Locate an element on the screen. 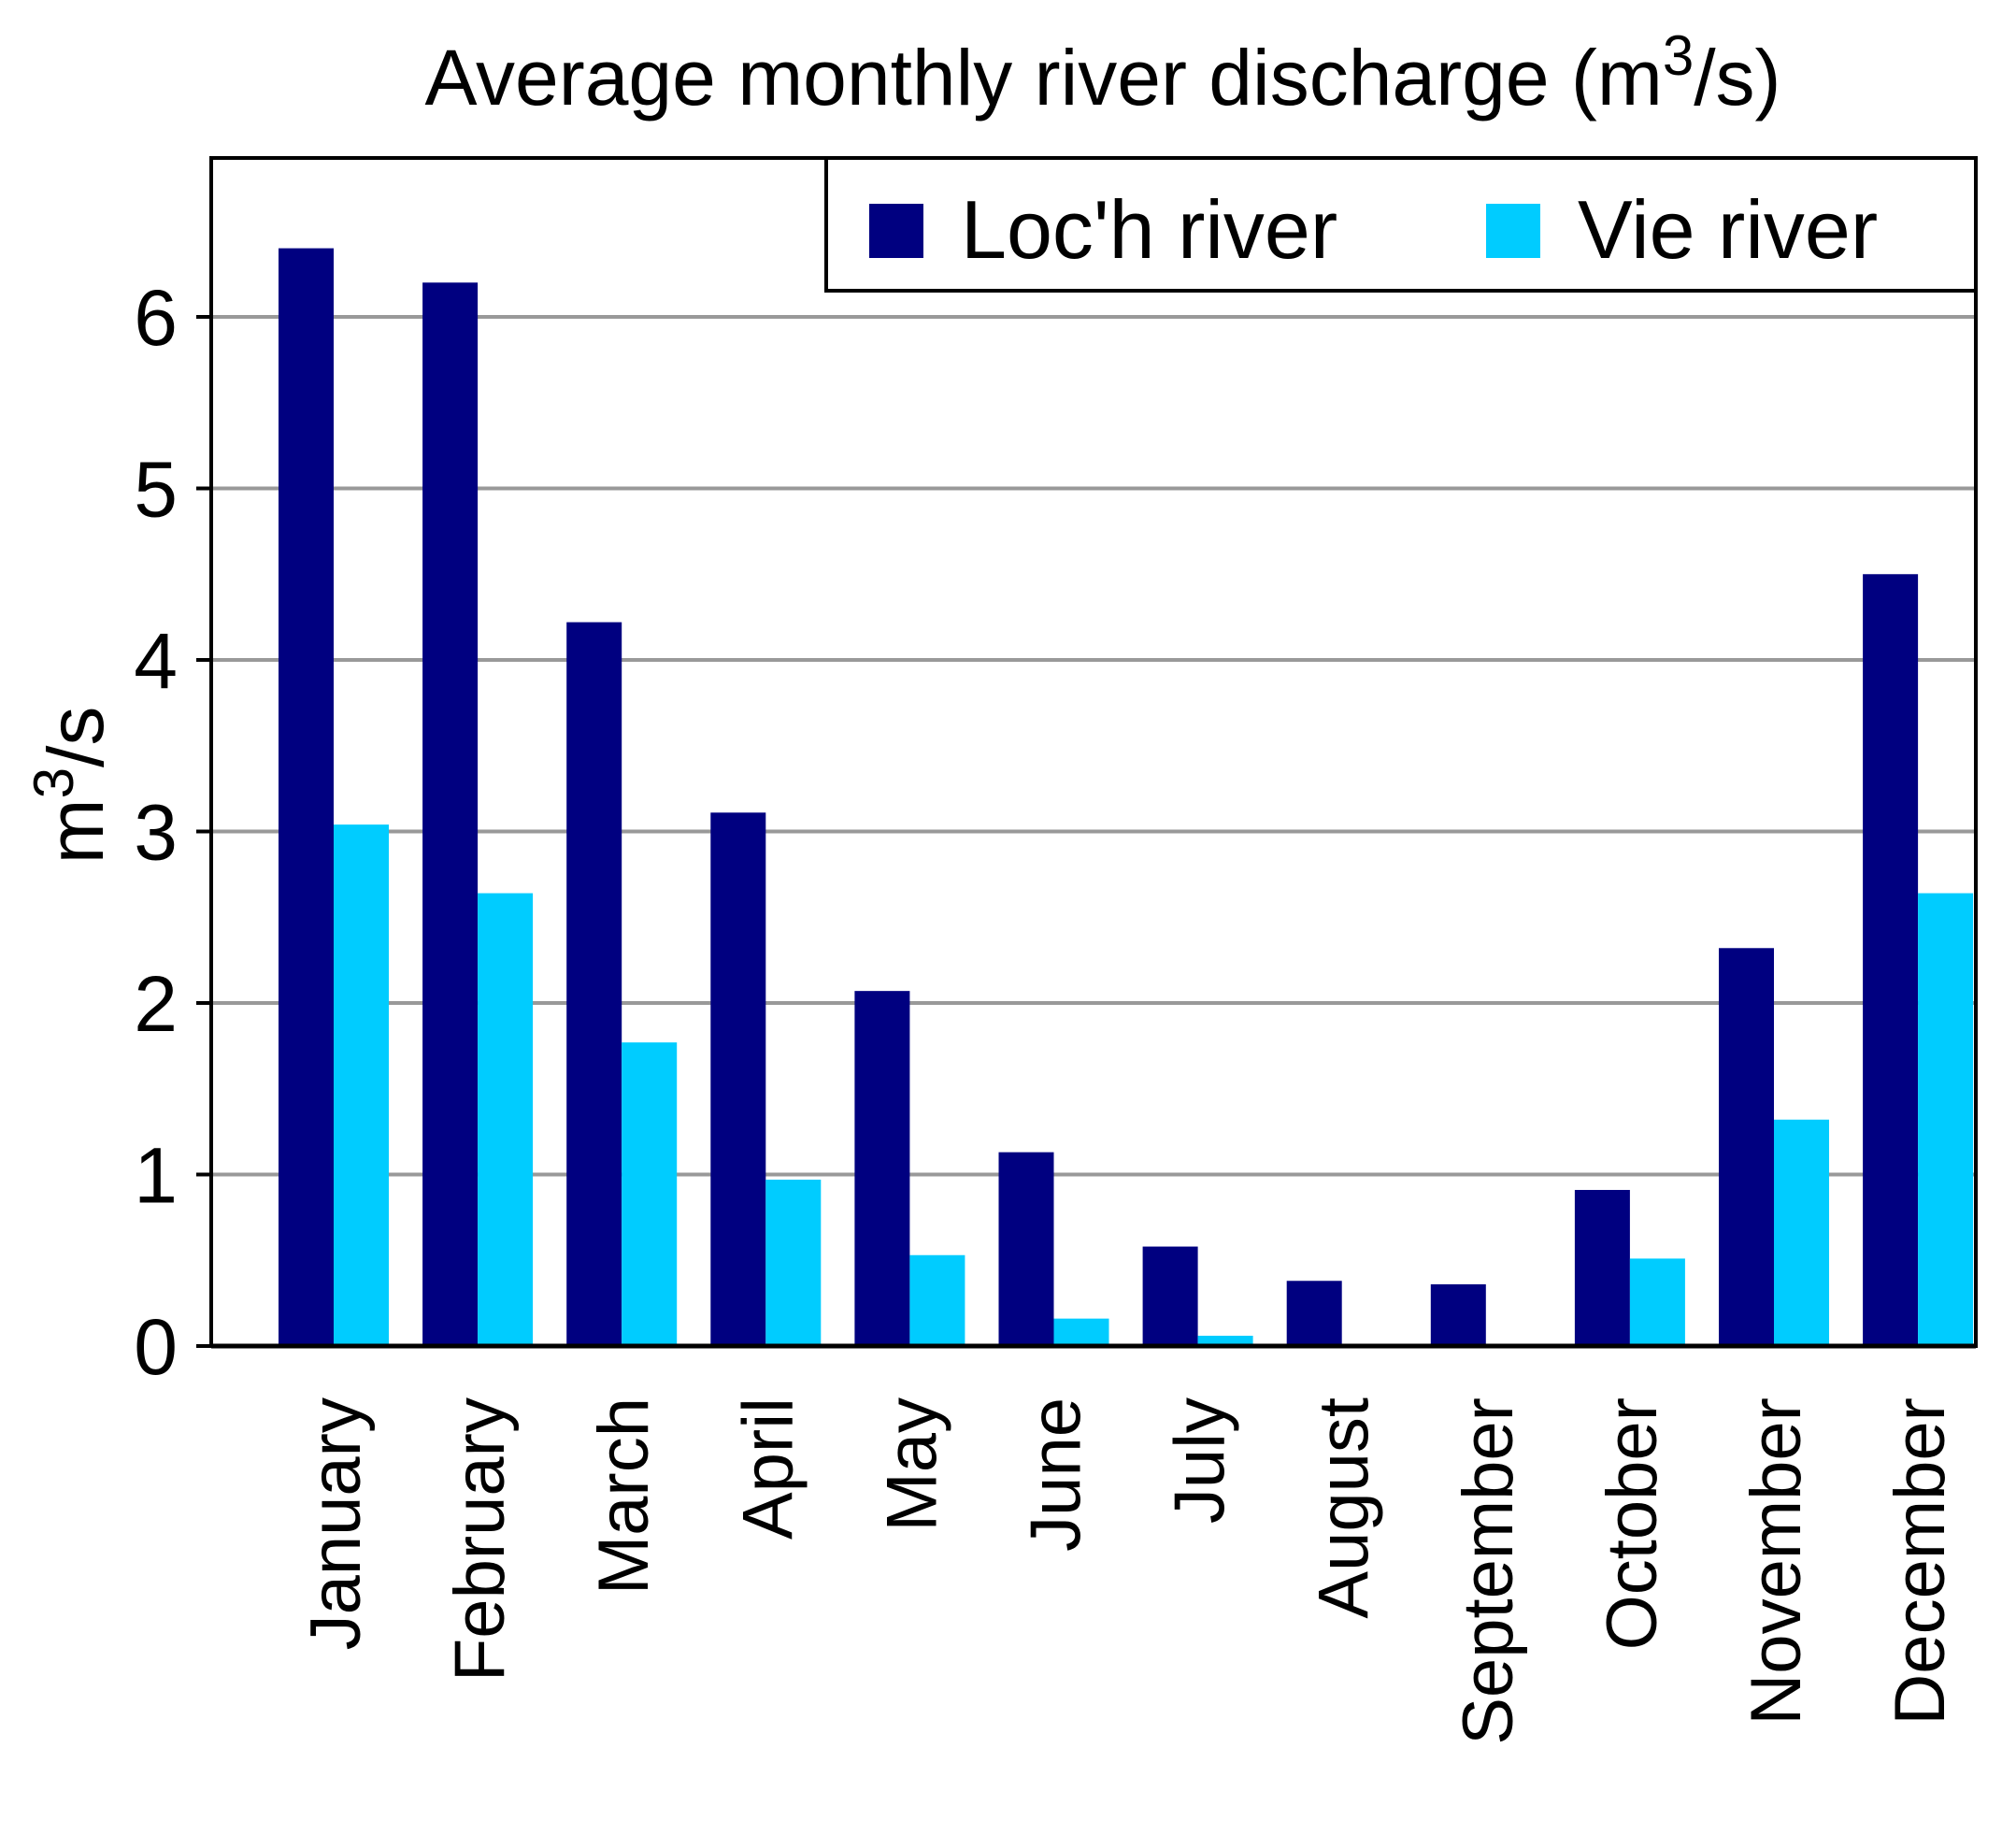  bar-vieriver-may is located at coordinates (937, 1300).